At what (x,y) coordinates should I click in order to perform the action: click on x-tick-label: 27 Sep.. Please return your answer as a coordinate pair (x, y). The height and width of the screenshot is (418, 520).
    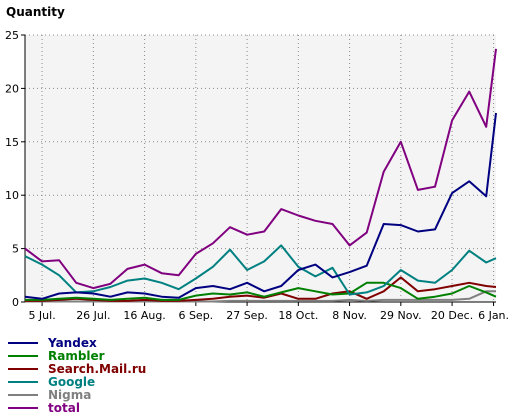
    Looking at the image, I should click on (247, 315).